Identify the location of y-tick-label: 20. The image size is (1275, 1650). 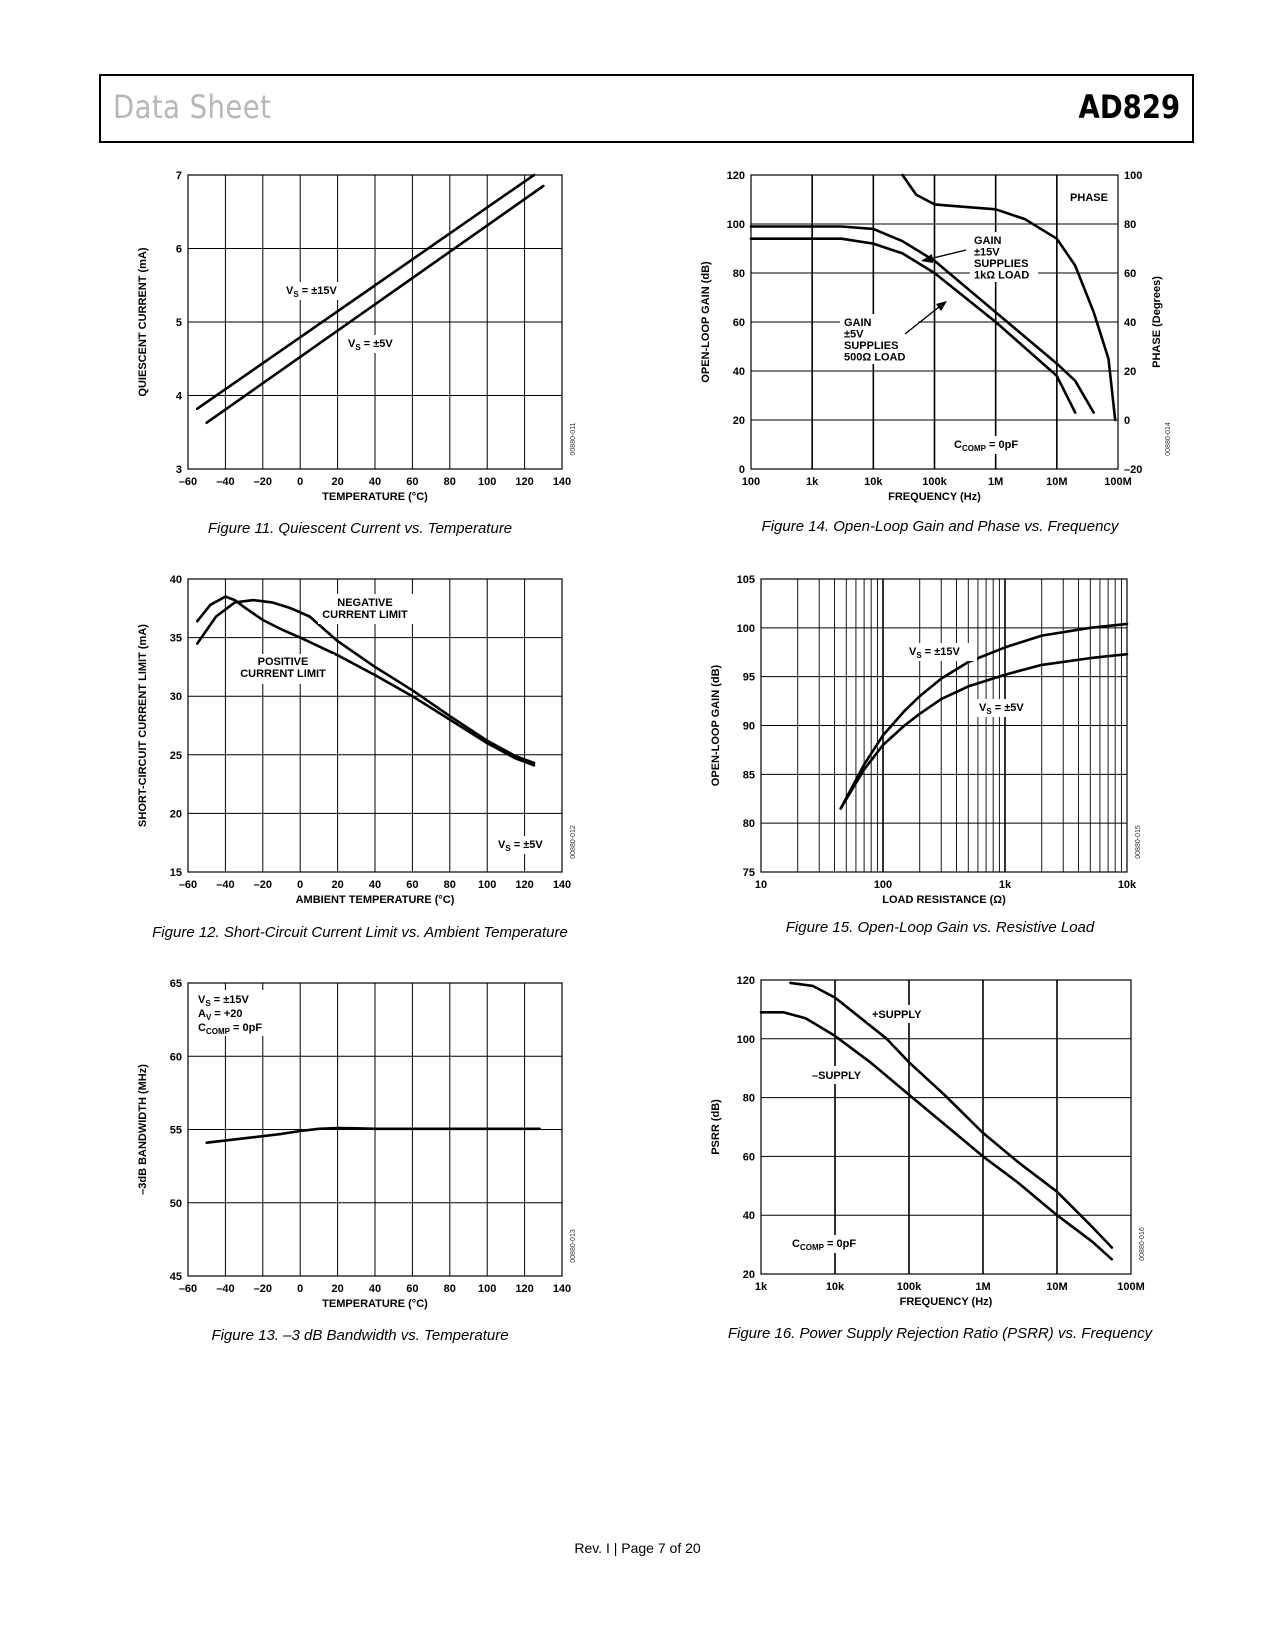
(176, 814).